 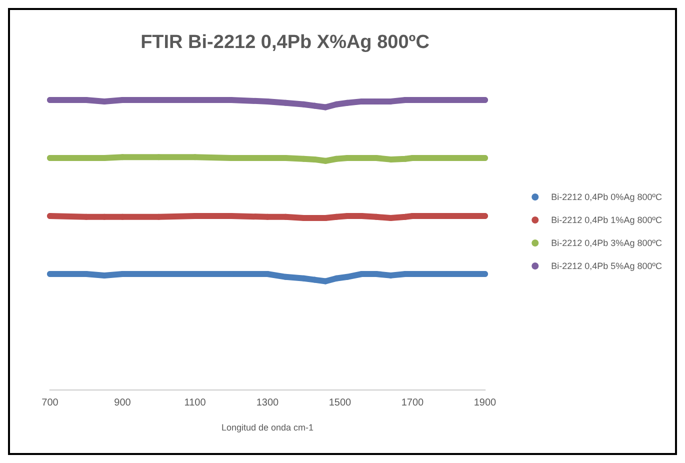 What do you see at coordinates (485, 403) in the screenshot?
I see `x-tick-label: 1900` at bounding box center [485, 403].